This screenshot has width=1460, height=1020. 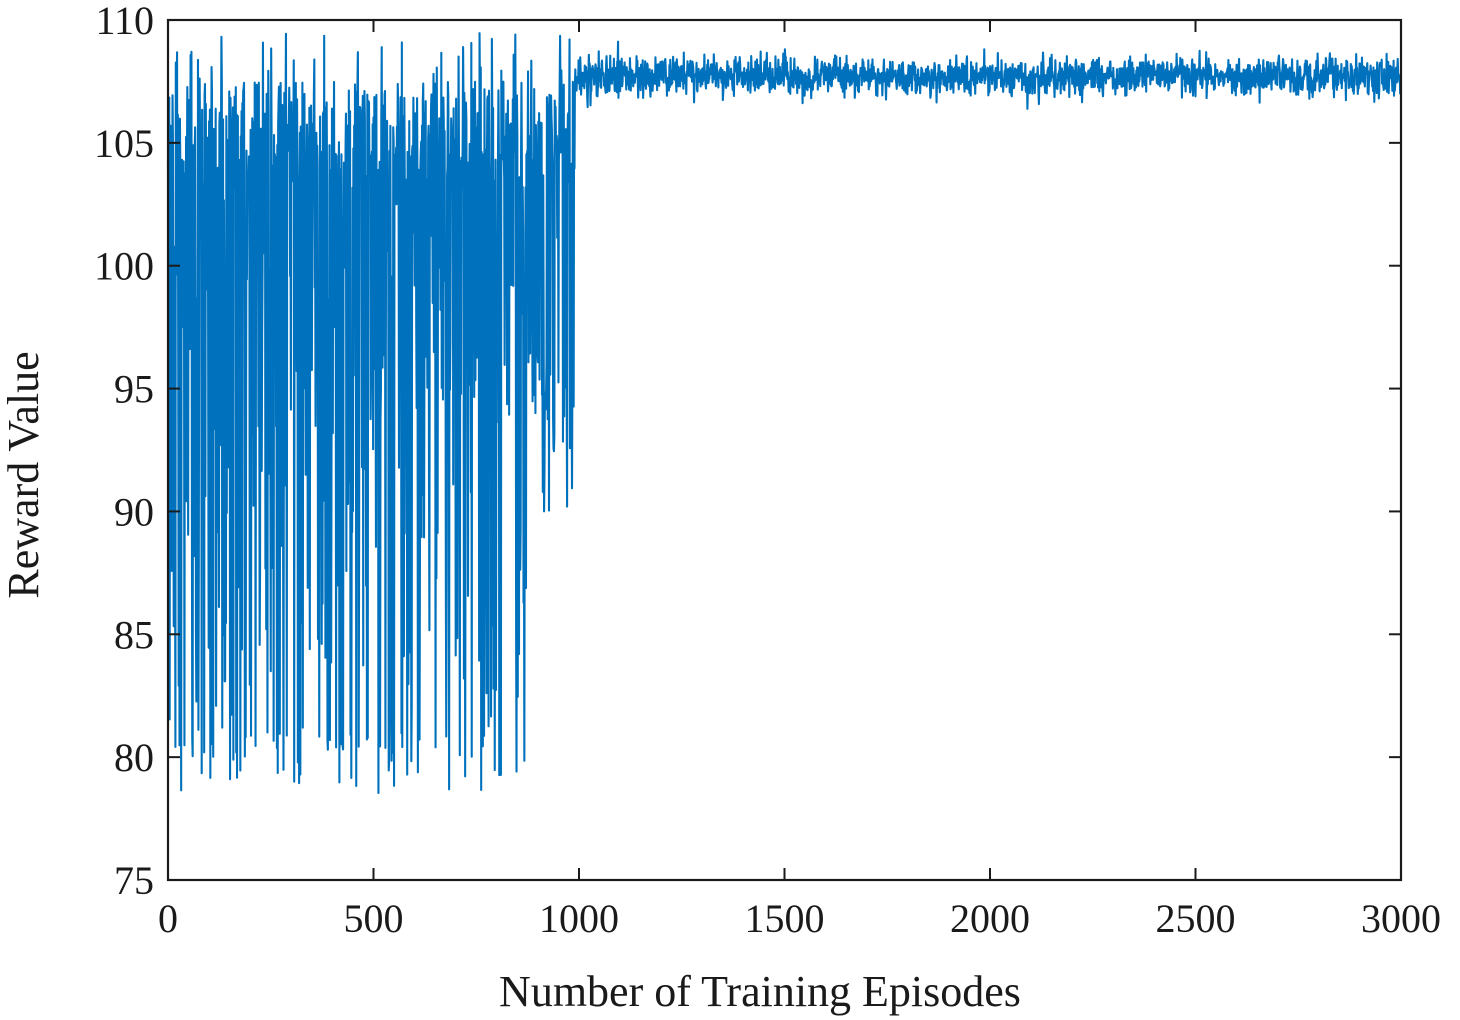 What do you see at coordinates (24, 474) in the screenshot?
I see `y-axis-title: Reward Value` at bounding box center [24, 474].